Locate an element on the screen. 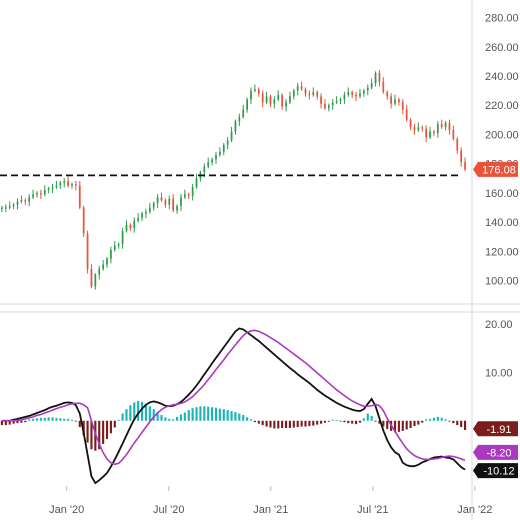 The width and height of the screenshot is (520, 525). macd-value-label: -10.12 is located at coordinates (498, 472).